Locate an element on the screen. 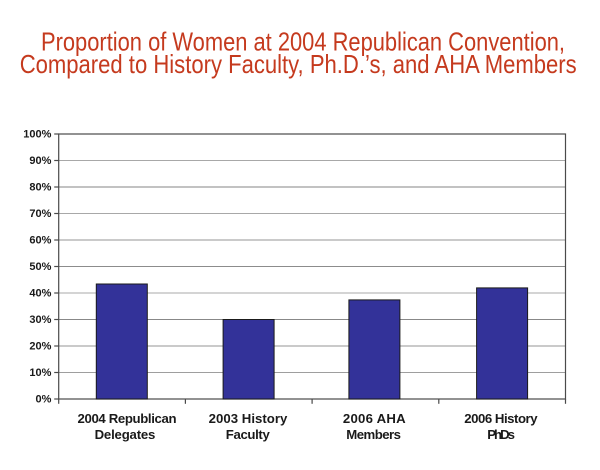 This screenshot has height=470, width=600. svg-text: Members is located at coordinates (373, 434).